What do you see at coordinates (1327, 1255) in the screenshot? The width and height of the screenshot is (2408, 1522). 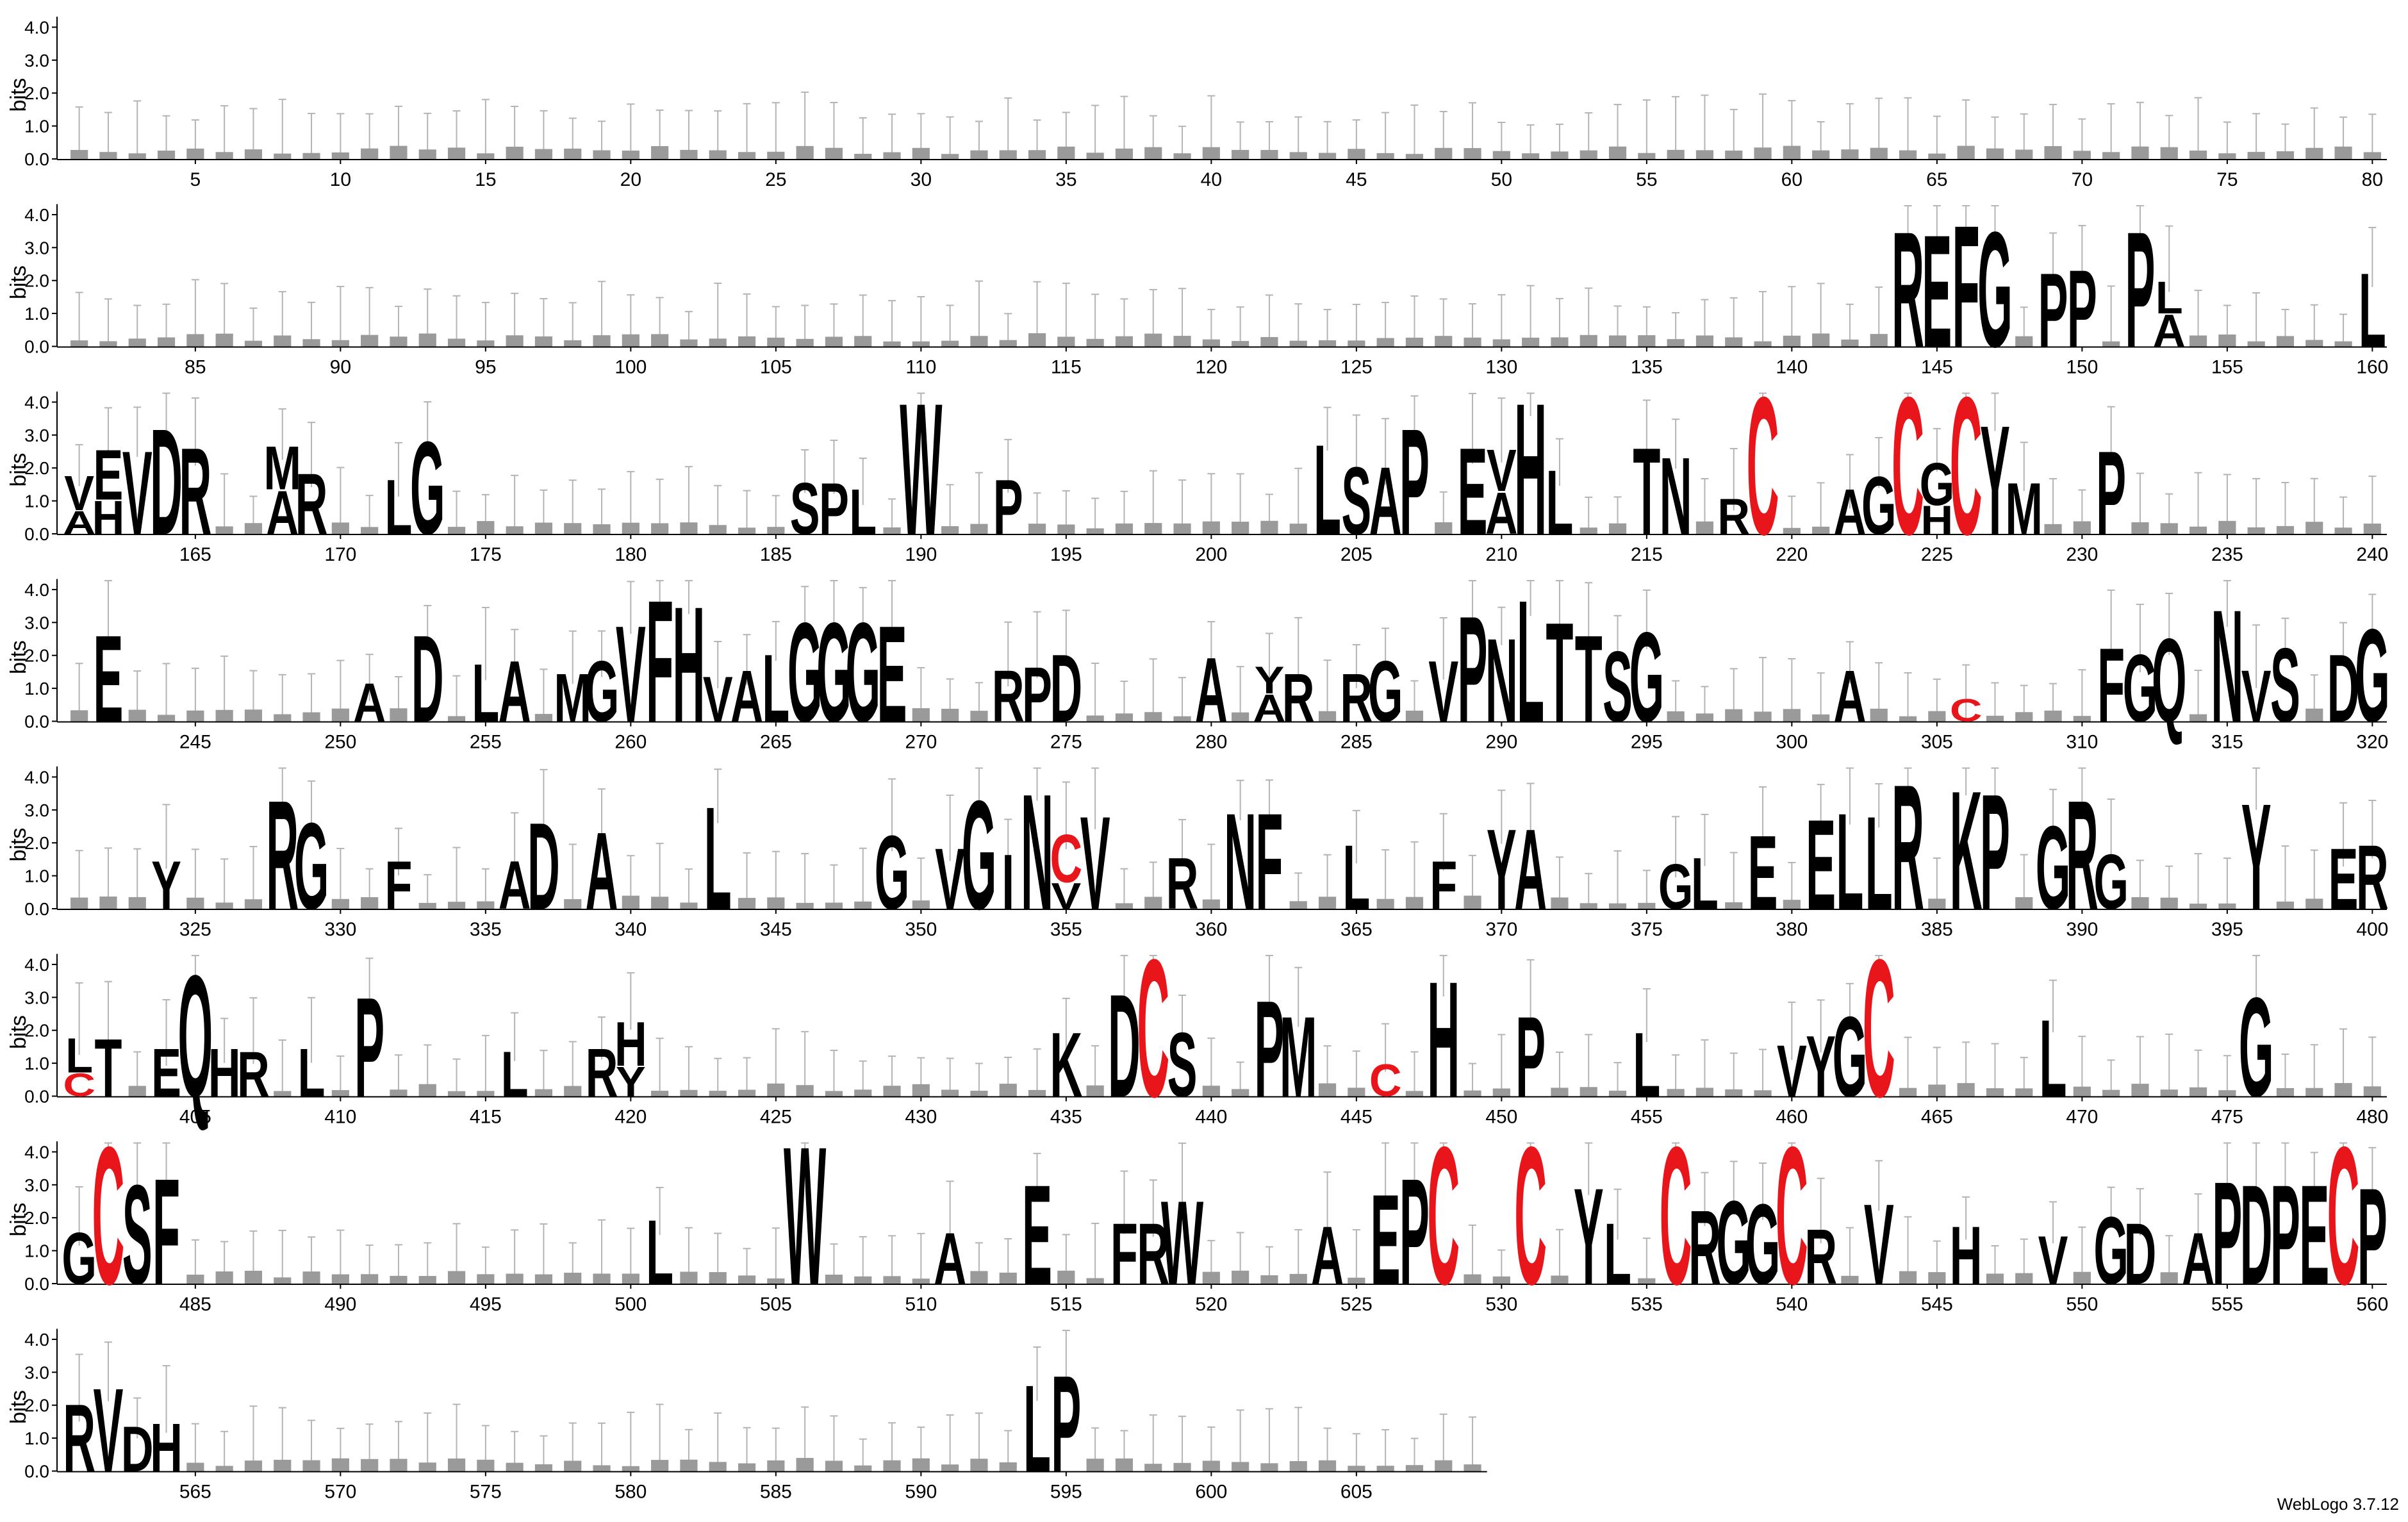 I see `logo-letter: A` at bounding box center [1327, 1255].